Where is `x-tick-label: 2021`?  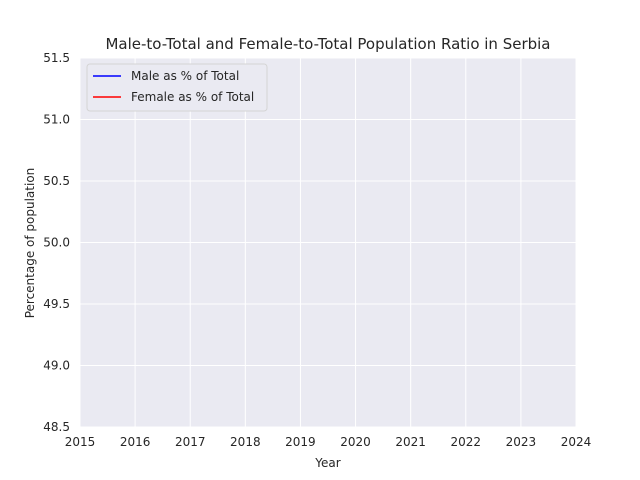
x-tick-label: 2021 is located at coordinates (410, 442).